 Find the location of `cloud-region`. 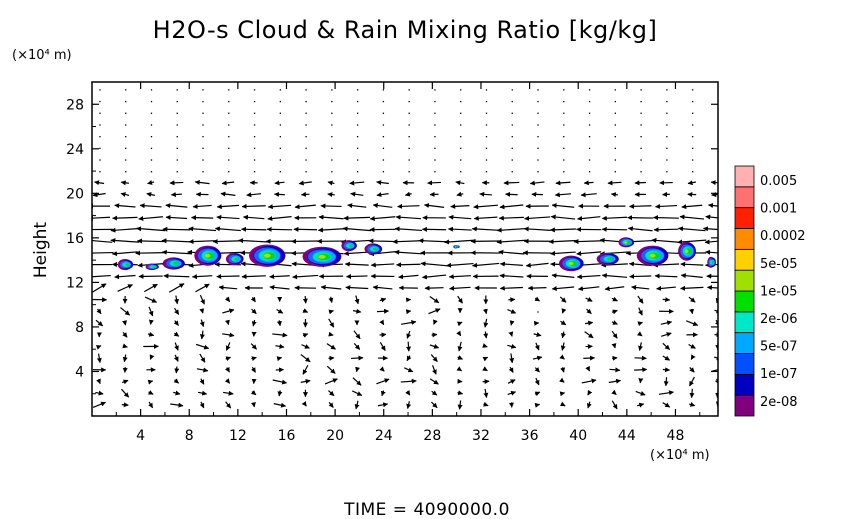

cloud-region is located at coordinates (456, 247).